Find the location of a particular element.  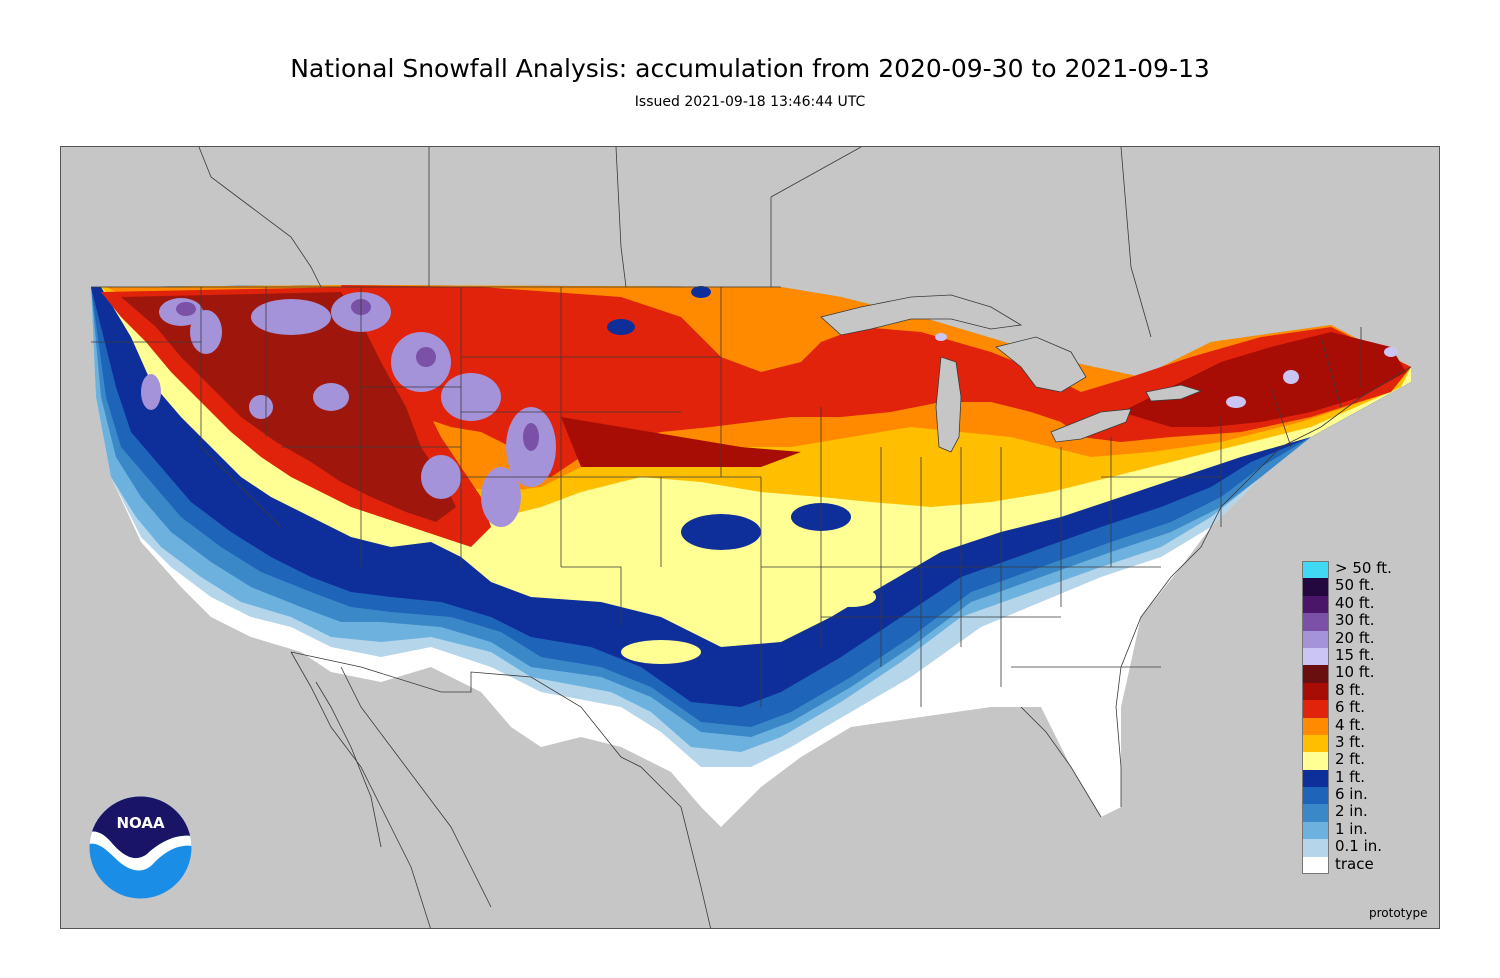

mexico-baja-coast is located at coordinates (360, 789).